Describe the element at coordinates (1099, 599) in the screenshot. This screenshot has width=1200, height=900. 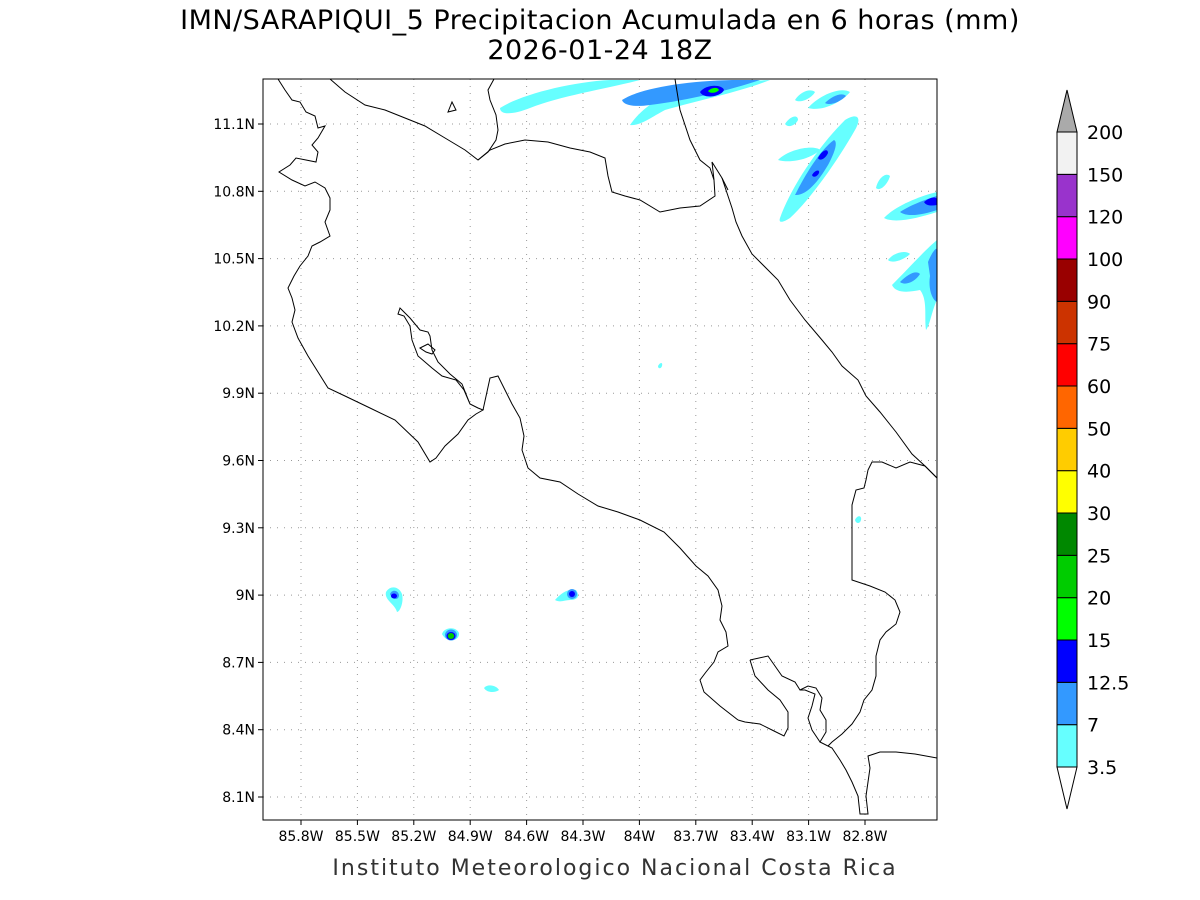
I see `colorbar-label: 20` at that location.